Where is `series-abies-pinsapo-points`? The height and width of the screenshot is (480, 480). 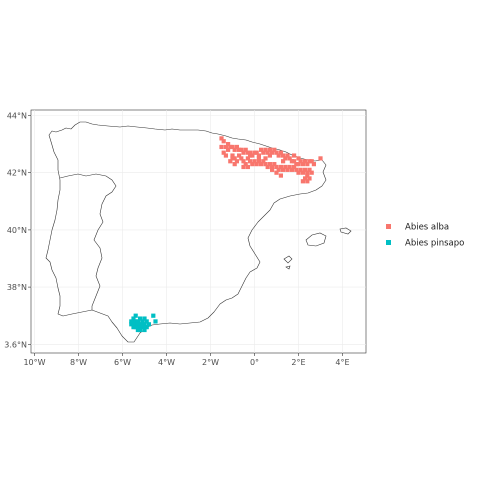
series-abies-pinsapo-points is located at coordinates (143, 323).